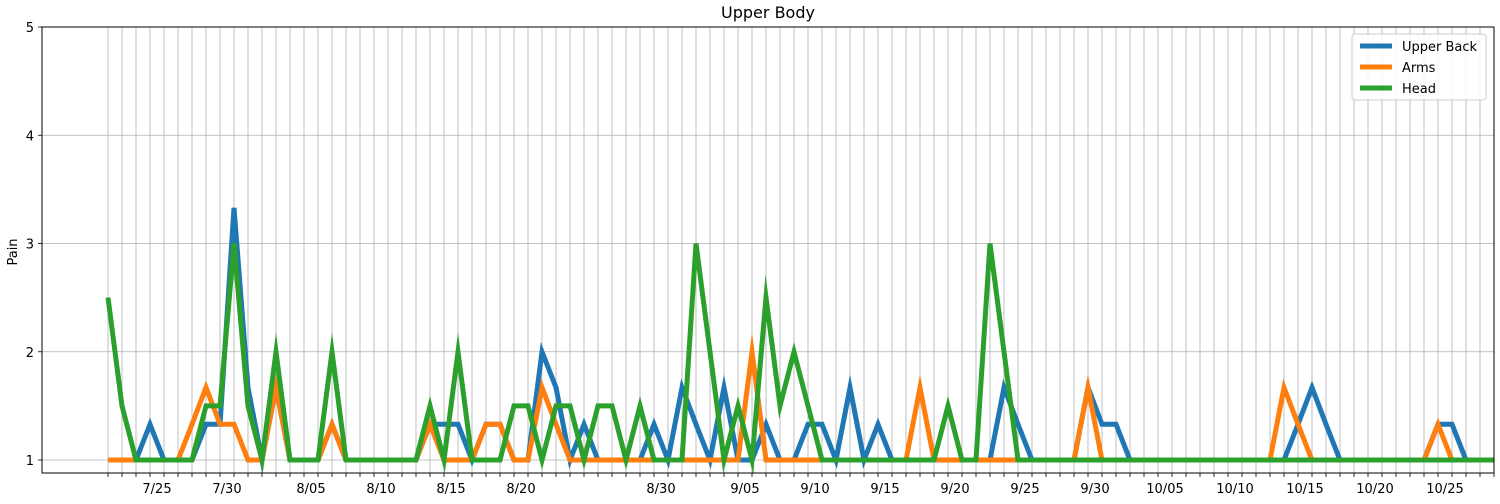  What do you see at coordinates (1374, 489) in the screenshot?
I see `x-tick-label: 10/20` at bounding box center [1374, 489].